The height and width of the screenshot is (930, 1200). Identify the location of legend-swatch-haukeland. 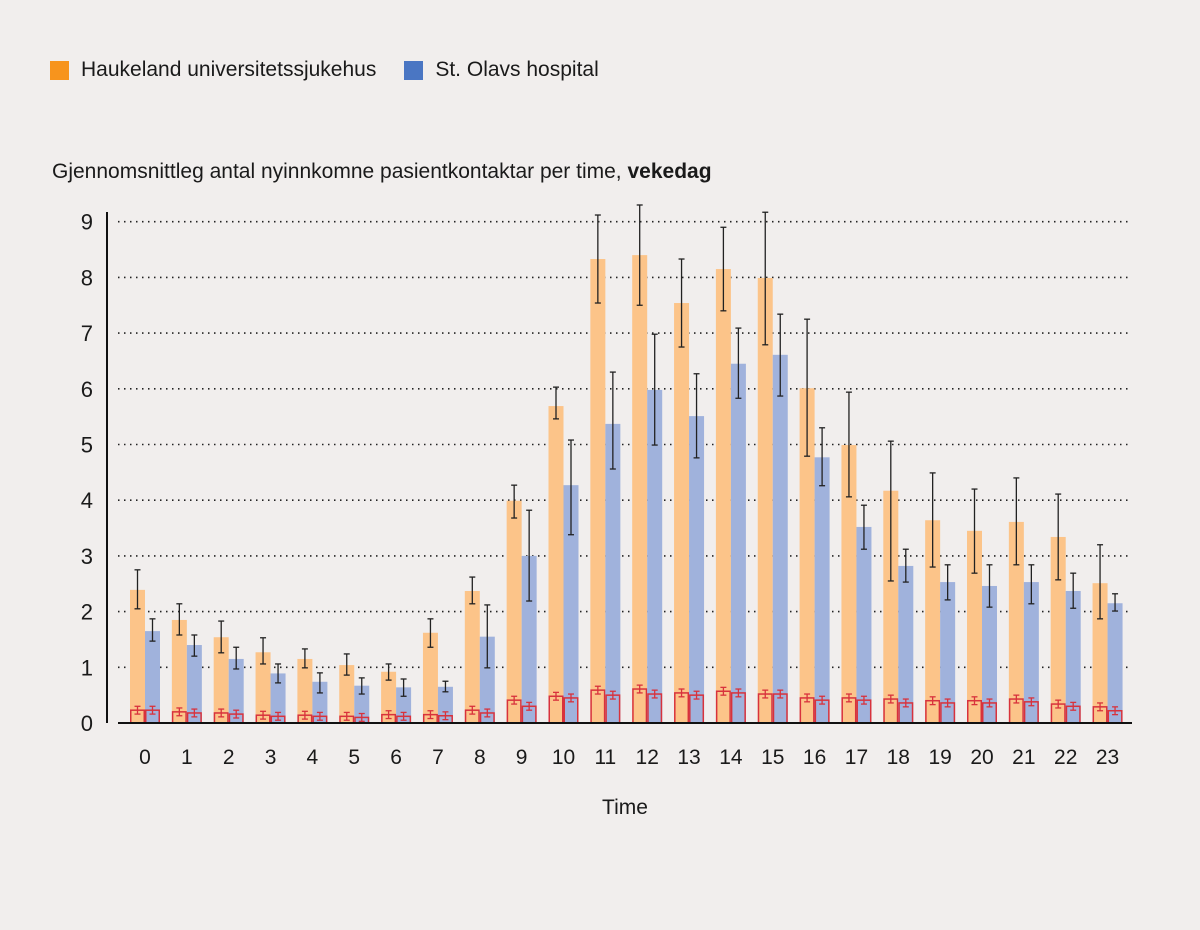
(59, 70).